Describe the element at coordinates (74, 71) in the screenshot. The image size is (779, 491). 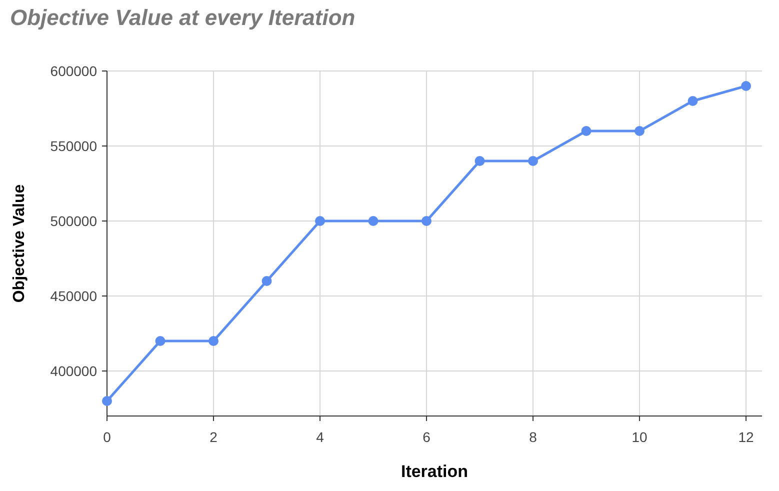
I see `y-tick-label: 600000` at that location.